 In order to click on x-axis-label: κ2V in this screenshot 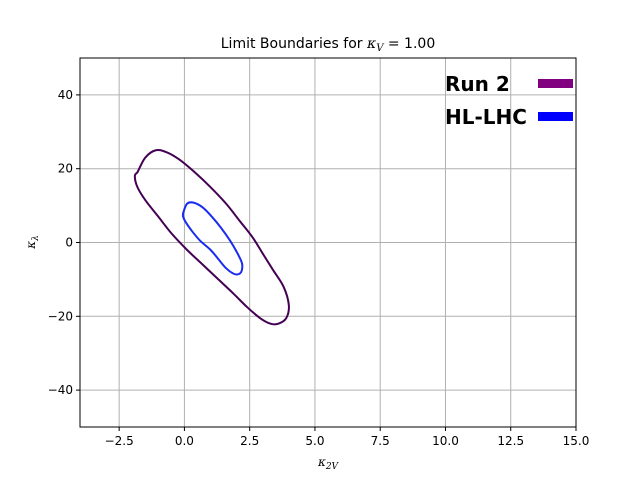, I will do `click(328, 463)`.